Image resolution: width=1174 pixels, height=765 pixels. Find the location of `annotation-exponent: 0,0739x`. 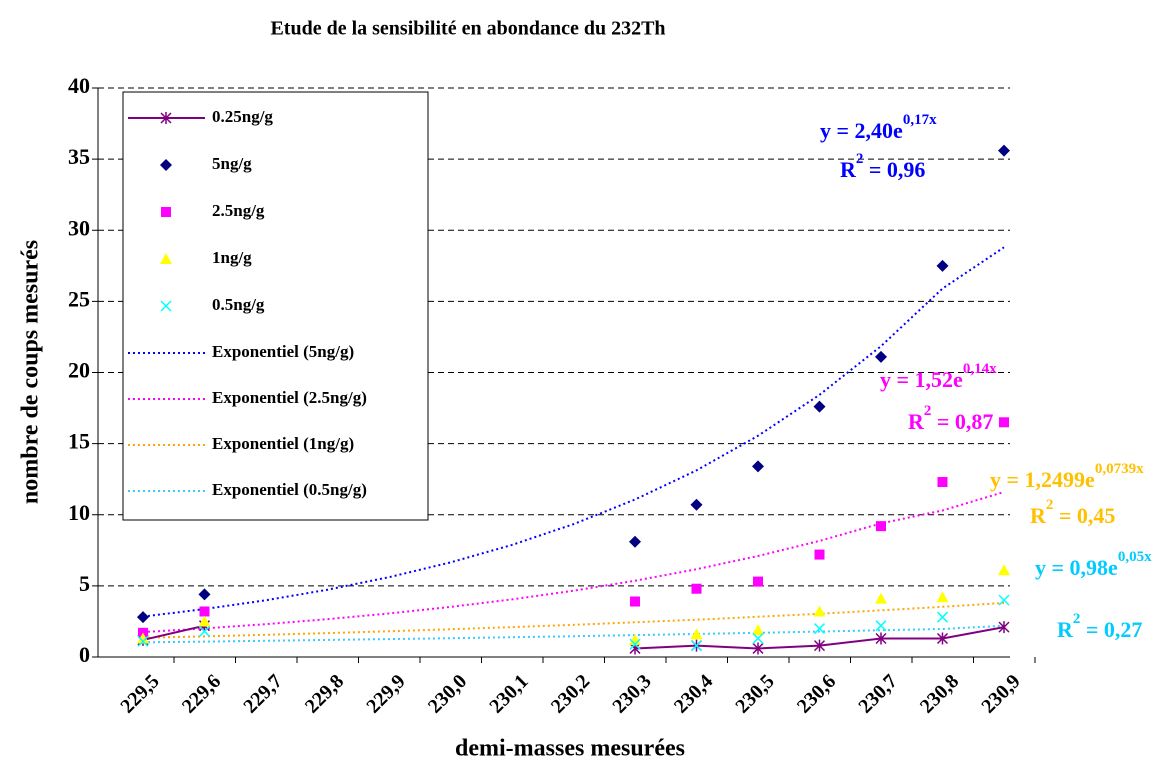

annotation-exponent: 0,0739x is located at coordinates (1119, 469).